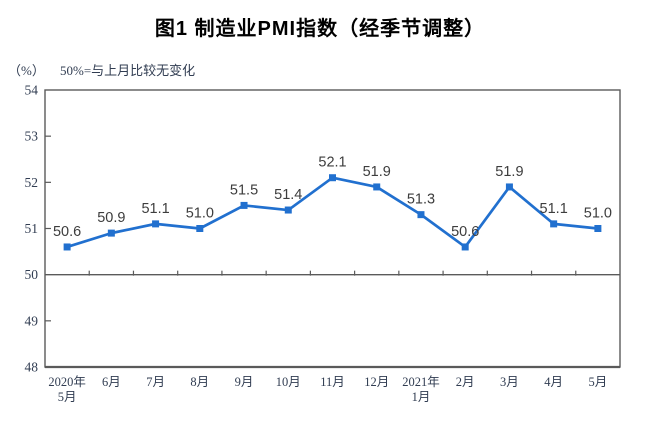 The height and width of the screenshot is (428, 667). I want to click on y-axis-tick-label: 51, so click(32, 228).